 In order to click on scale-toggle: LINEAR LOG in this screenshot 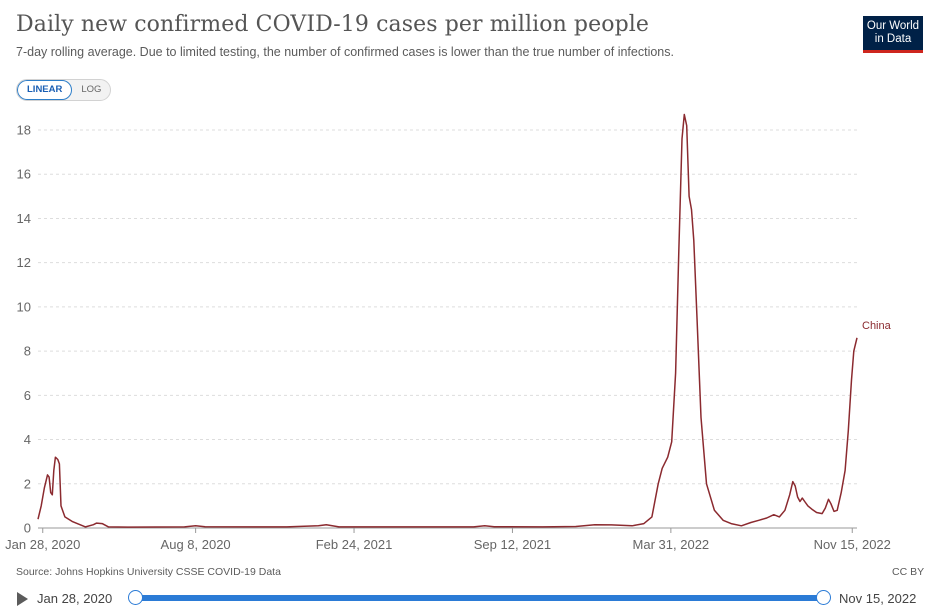, I will do `click(64, 90)`.